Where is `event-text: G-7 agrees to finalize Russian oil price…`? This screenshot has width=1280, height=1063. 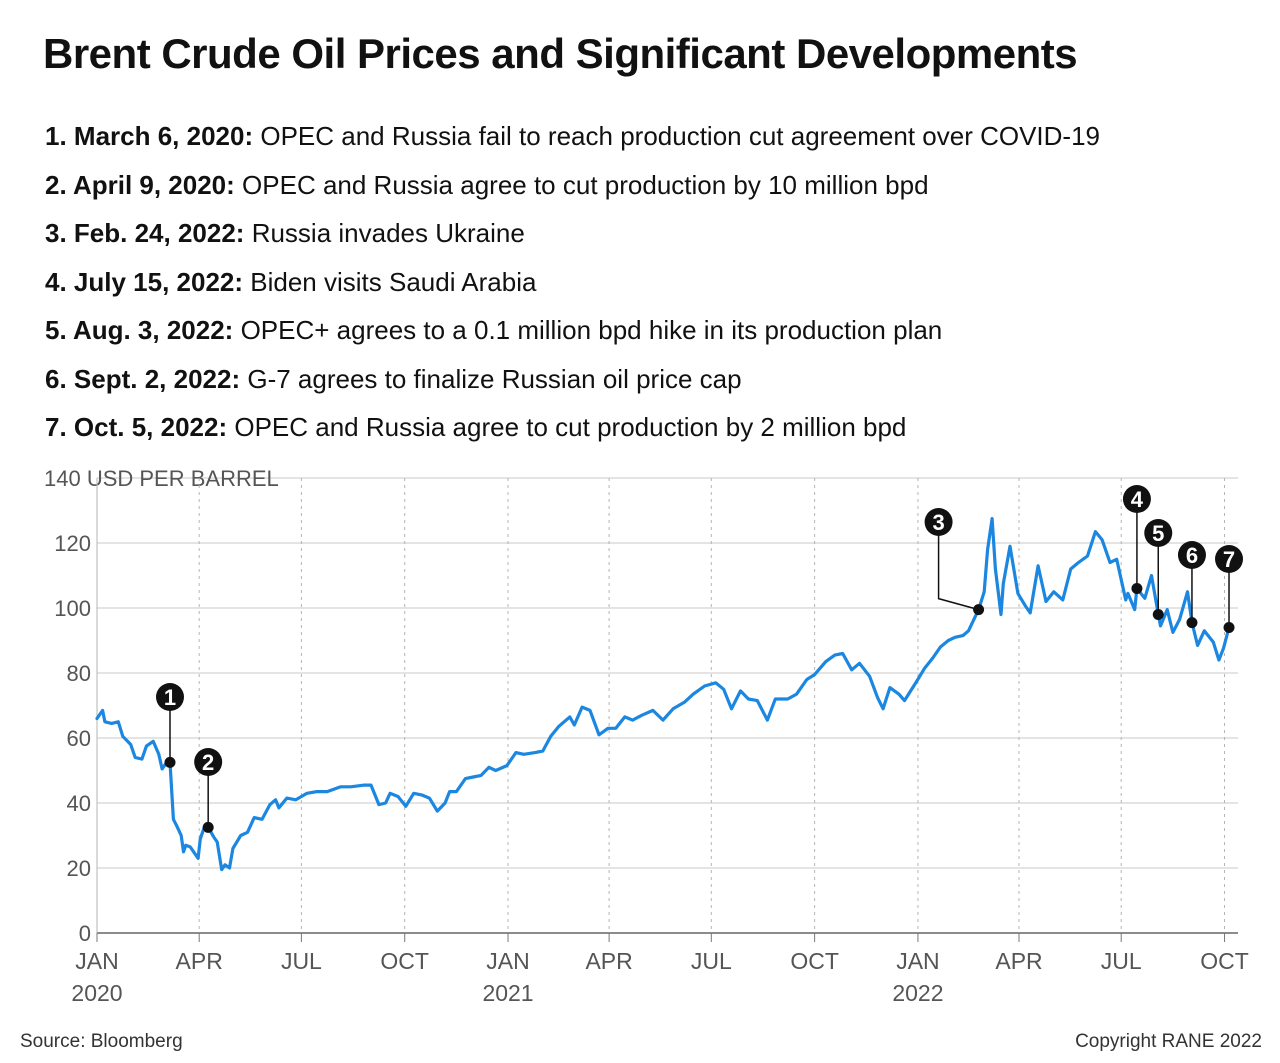 event-text: G-7 agrees to finalize Russian oil price… is located at coordinates (494, 378).